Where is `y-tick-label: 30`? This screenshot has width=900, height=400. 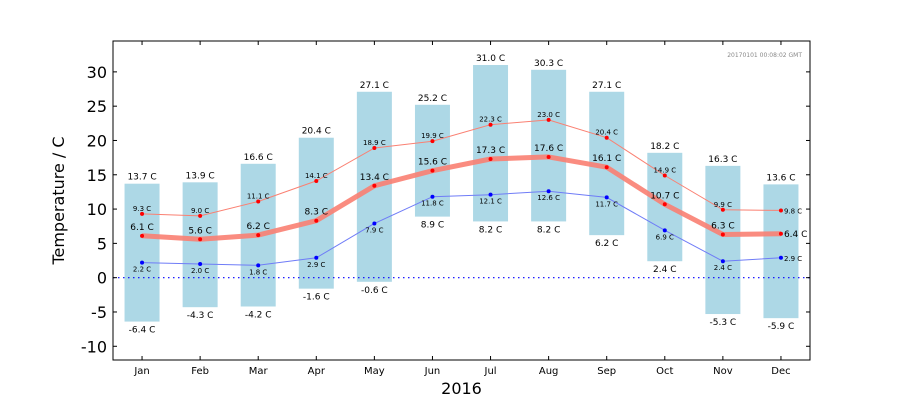 y-tick-label: 30 is located at coordinates (97, 72).